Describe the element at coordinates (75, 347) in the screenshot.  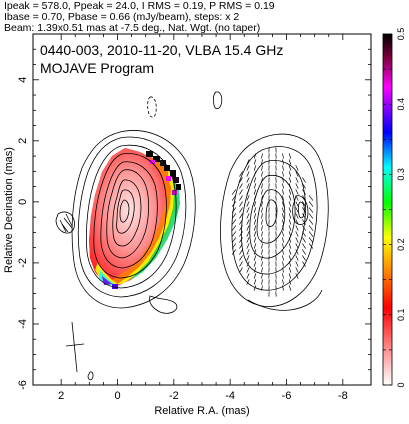
I see `restoring-beam` at that location.